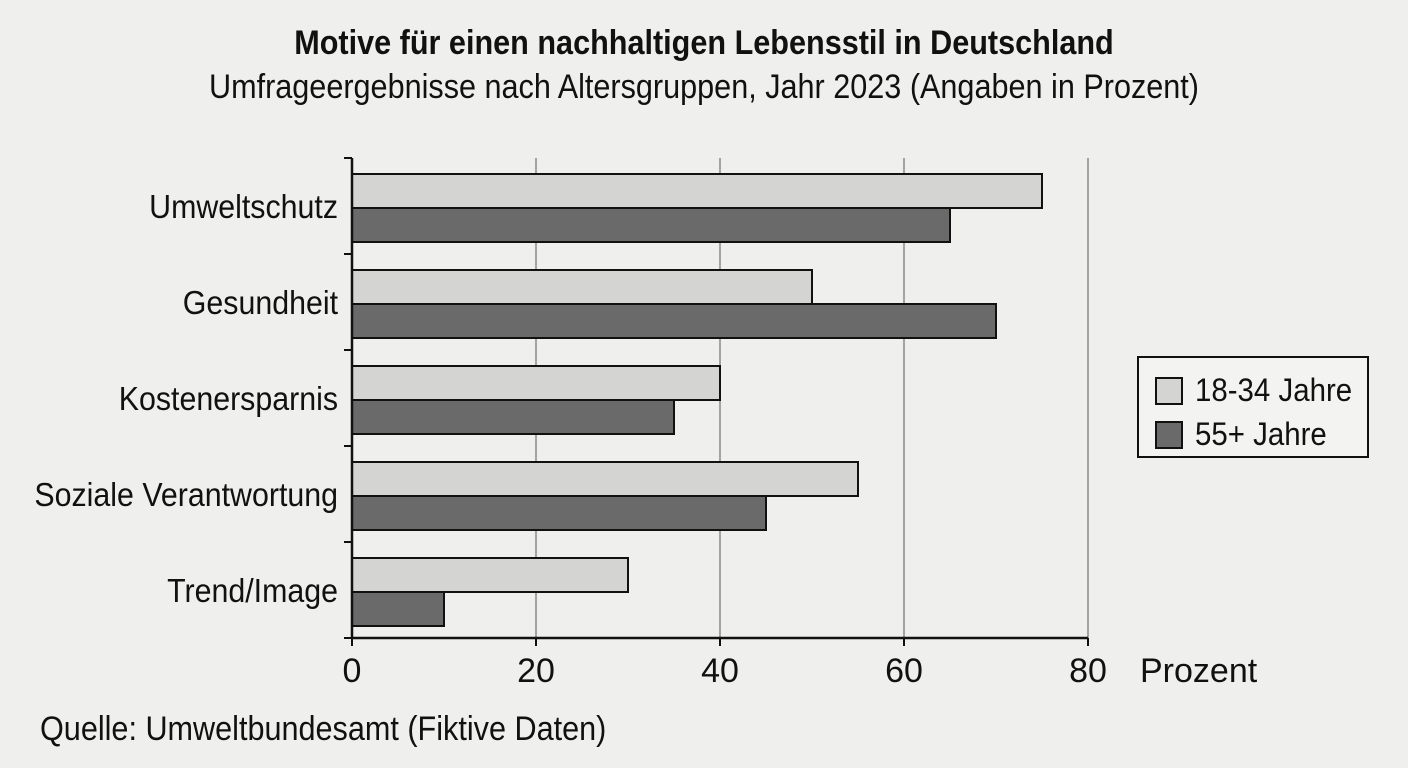  What do you see at coordinates (352, 671) in the screenshot?
I see `x-tick-label-0: 0` at bounding box center [352, 671].